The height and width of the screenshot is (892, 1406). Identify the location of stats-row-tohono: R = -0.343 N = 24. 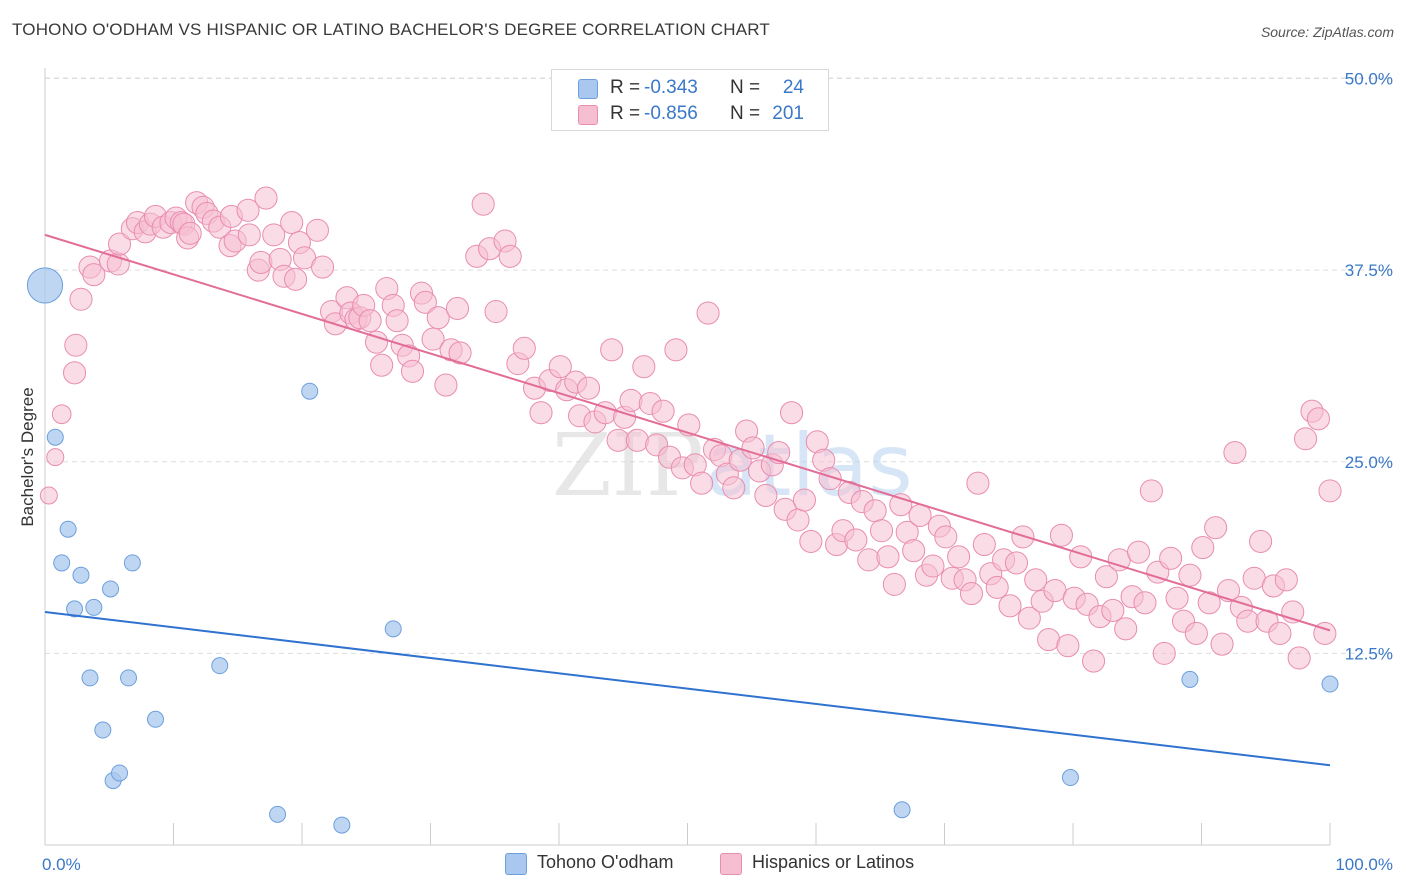
(690, 88).